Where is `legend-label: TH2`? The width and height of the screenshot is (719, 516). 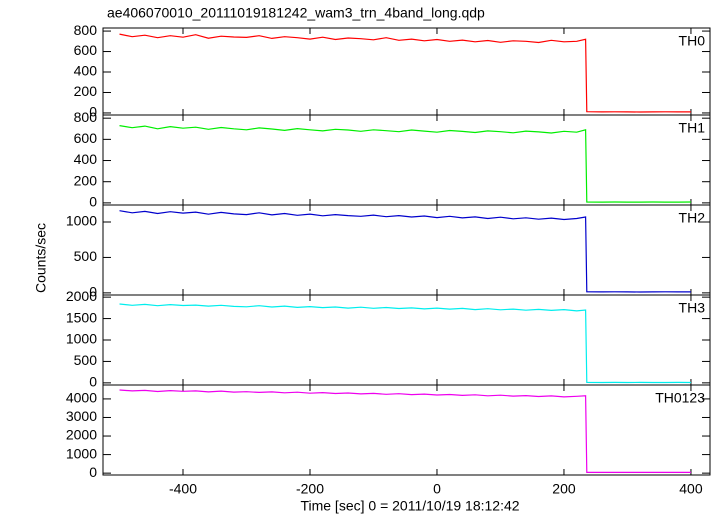
legend-label: TH2 is located at coordinates (692, 218).